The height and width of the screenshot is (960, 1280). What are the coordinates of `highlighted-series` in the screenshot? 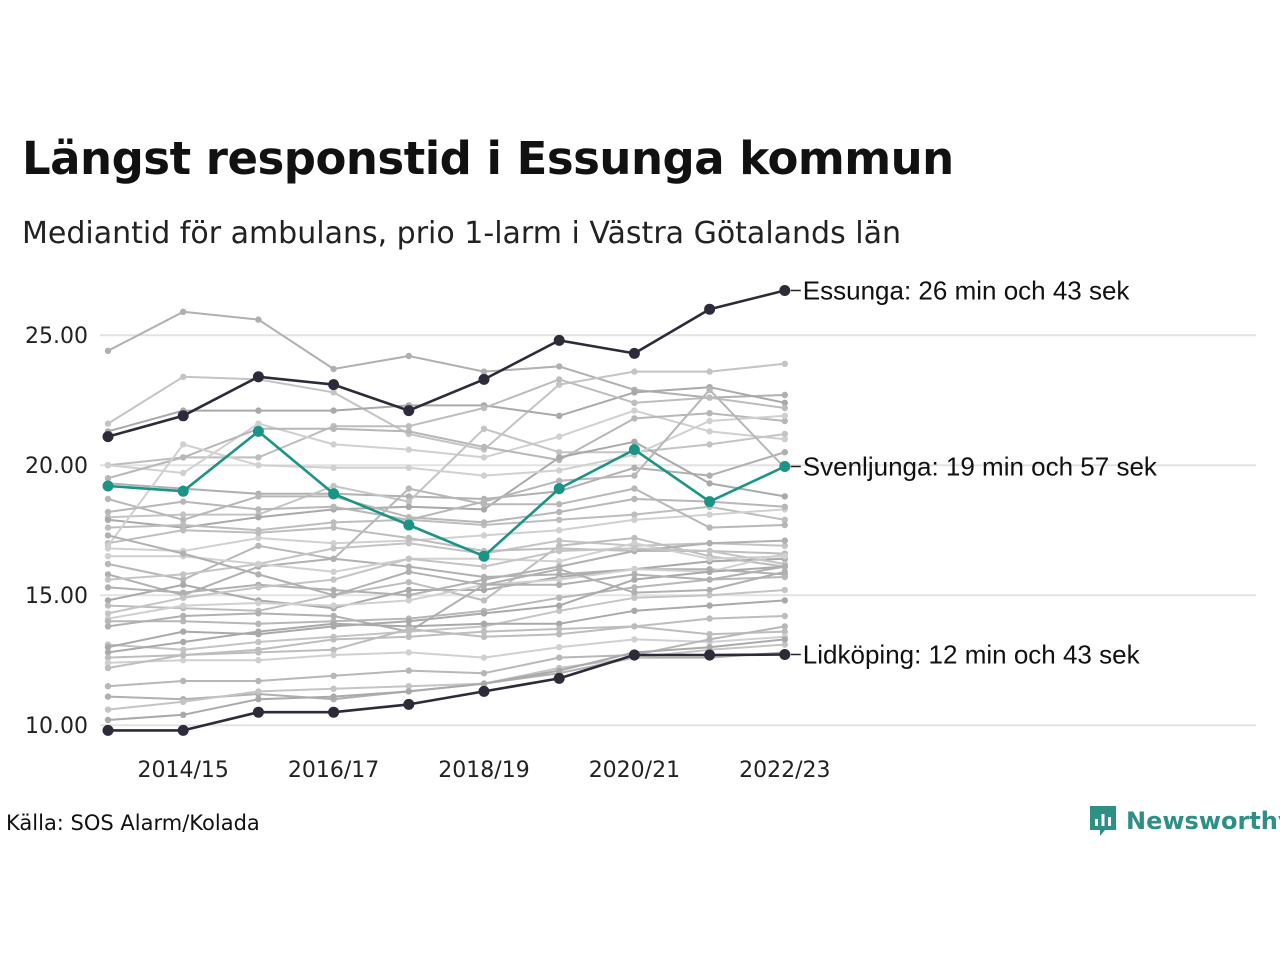 It's located at (446, 493).